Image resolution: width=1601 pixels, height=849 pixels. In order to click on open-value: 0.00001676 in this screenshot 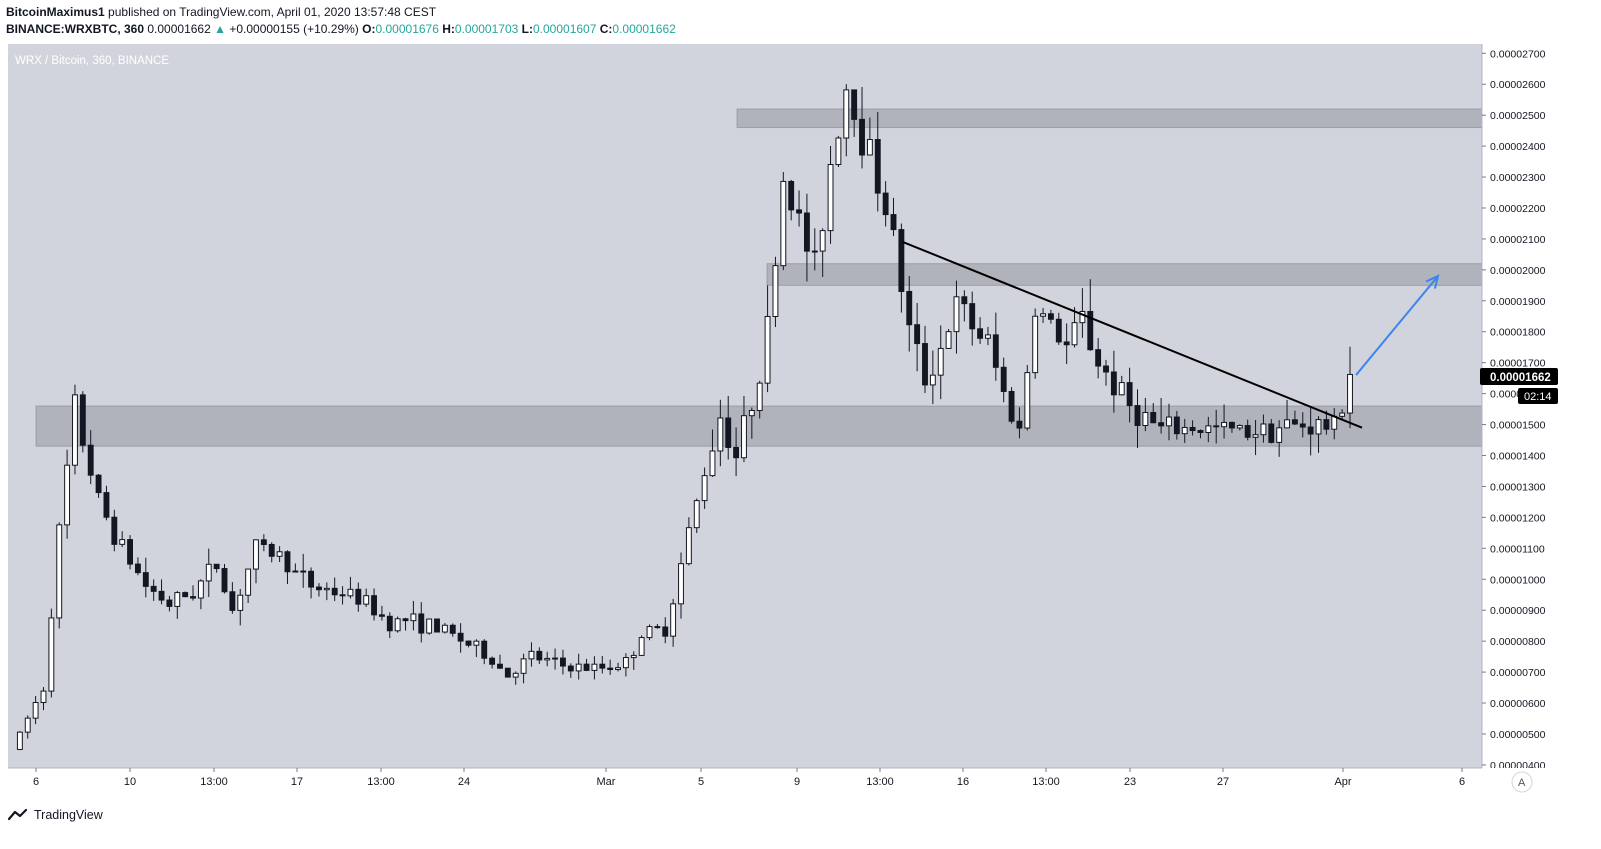, I will do `click(407, 29)`.